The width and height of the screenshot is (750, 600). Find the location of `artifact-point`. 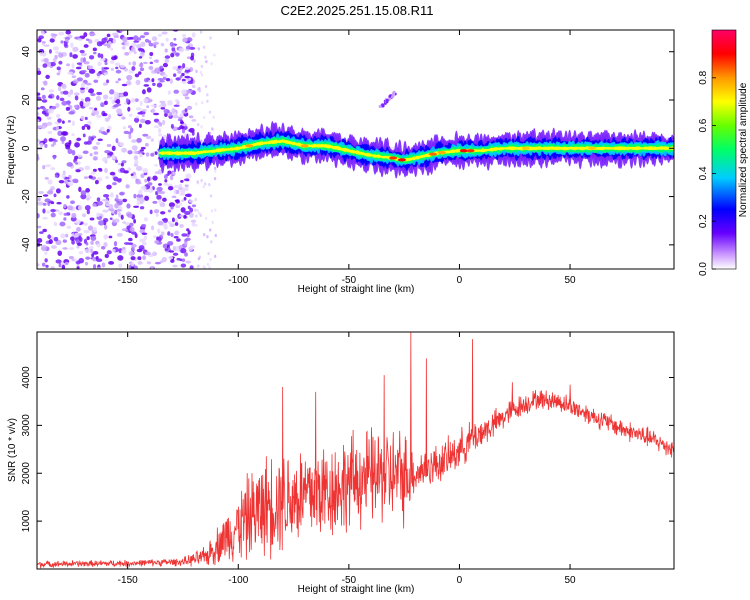

artifact-point is located at coordinates (383, 106).